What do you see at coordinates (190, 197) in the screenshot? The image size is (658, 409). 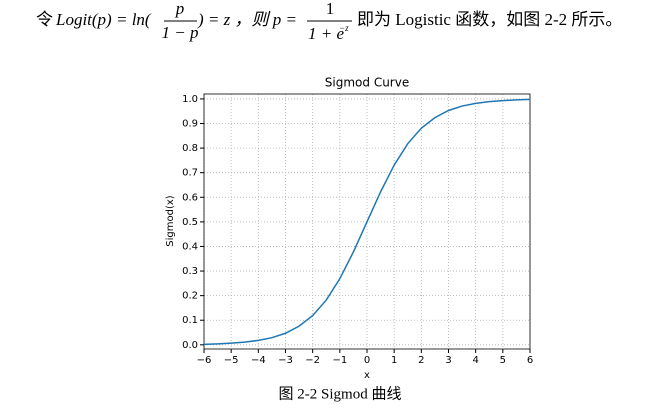 I see `y-tick-label: 0.6` at bounding box center [190, 197].